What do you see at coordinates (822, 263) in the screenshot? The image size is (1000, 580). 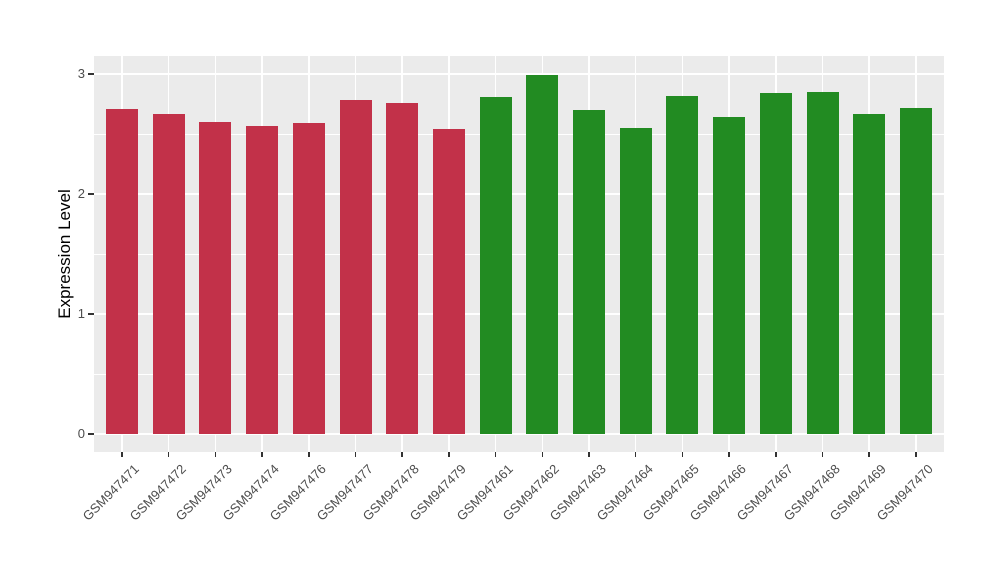 I see `bar-GSM947468` at bounding box center [822, 263].